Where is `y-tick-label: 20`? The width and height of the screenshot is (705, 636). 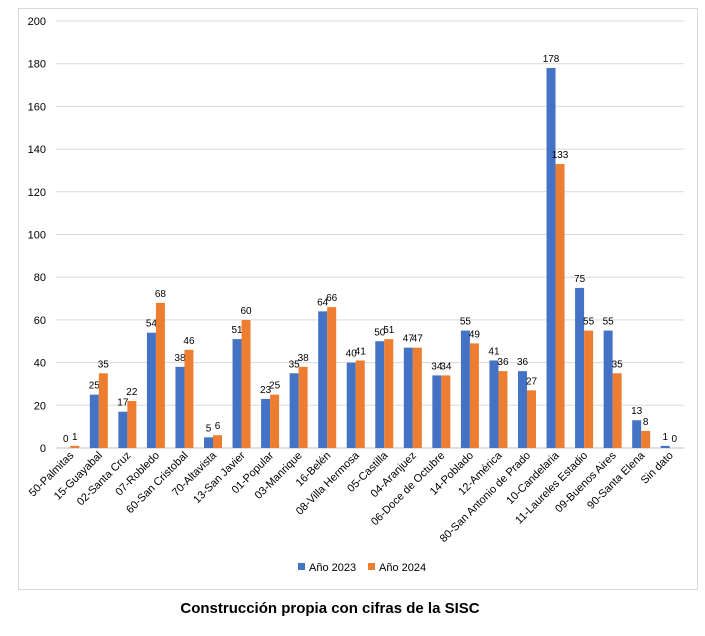
y-tick-label: 20 is located at coordinates (40, 406).